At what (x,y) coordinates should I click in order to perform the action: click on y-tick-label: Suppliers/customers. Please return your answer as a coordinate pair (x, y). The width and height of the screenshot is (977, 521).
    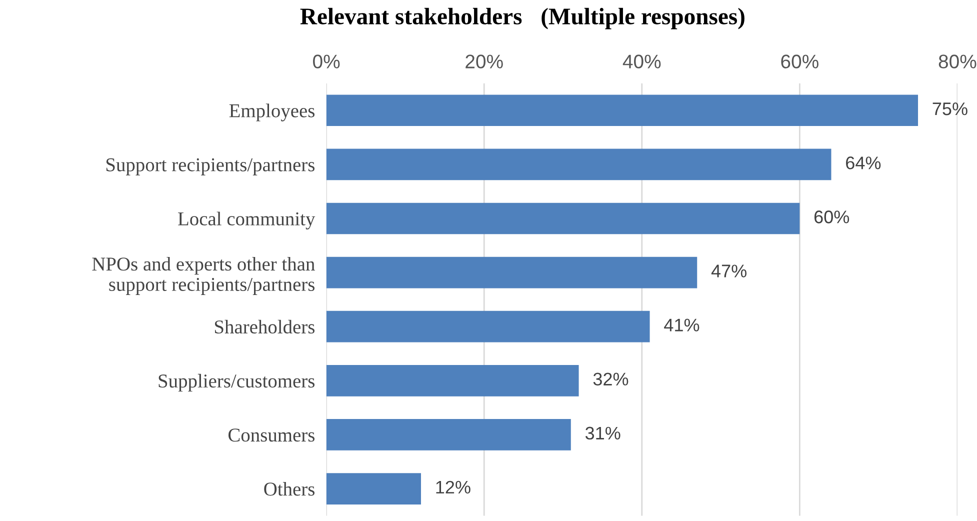
    Looking at the image, I should click on (236, 383).